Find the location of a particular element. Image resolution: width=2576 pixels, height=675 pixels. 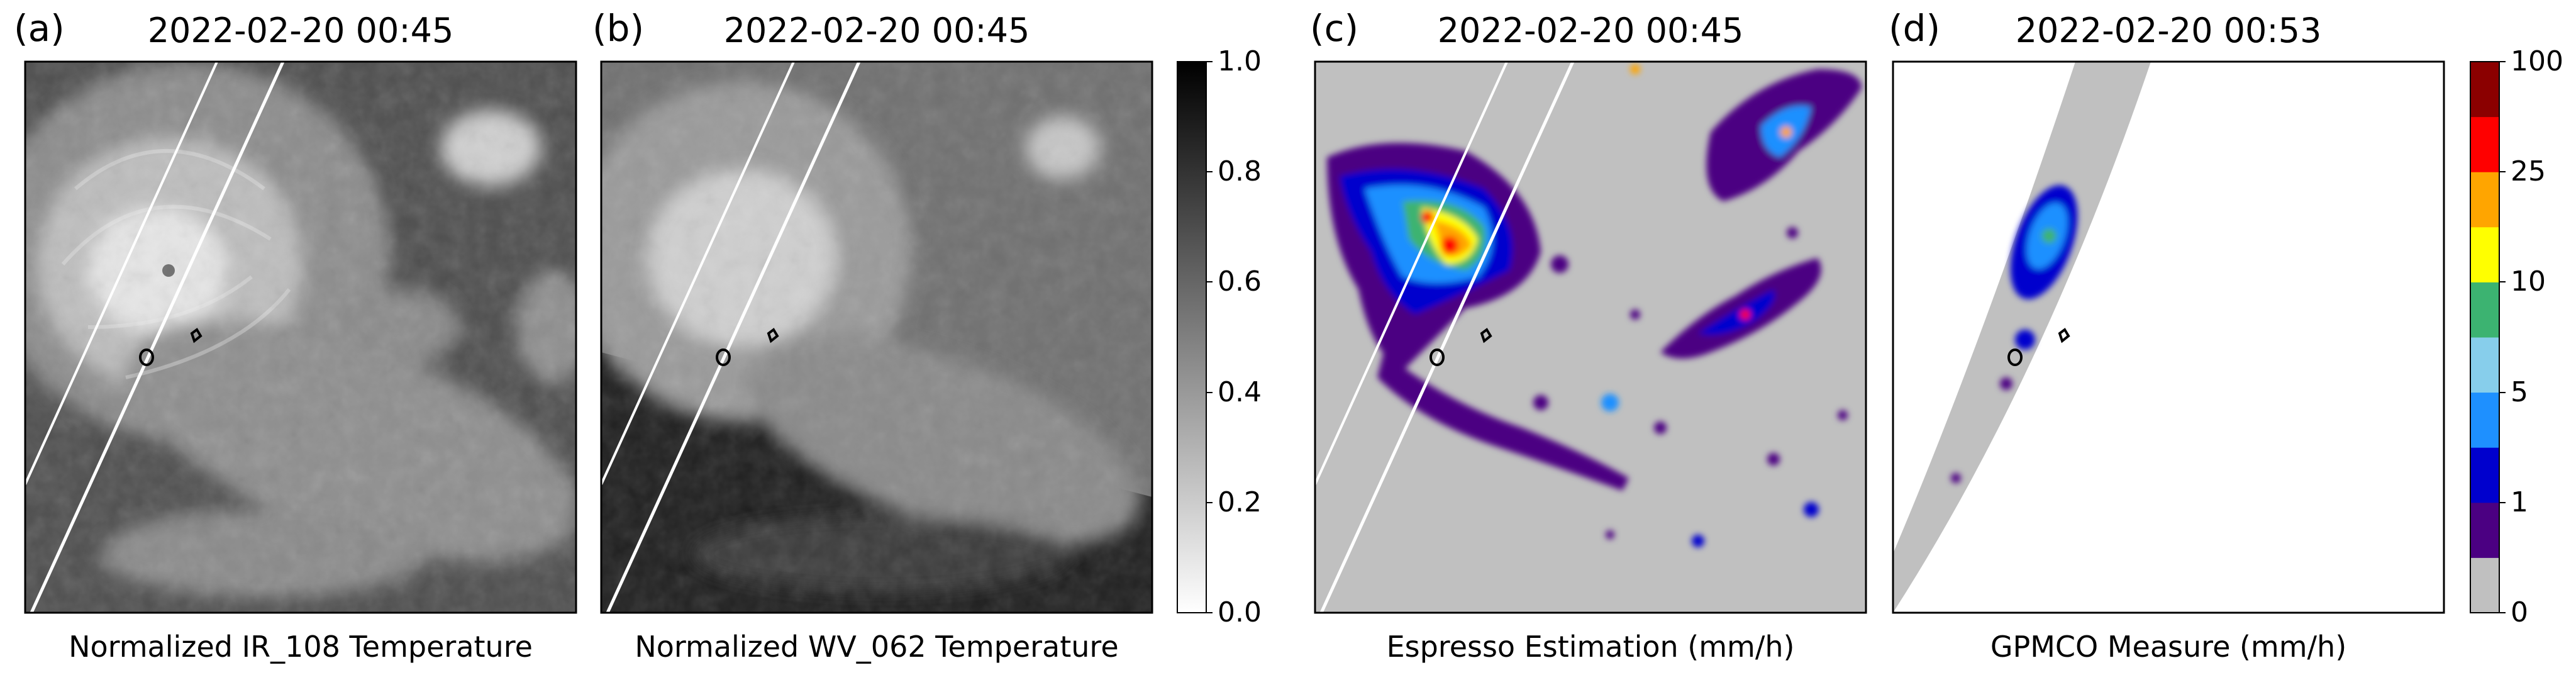

colorbar-rain-tick-label: 5 is located at coordinates (2519, 392).